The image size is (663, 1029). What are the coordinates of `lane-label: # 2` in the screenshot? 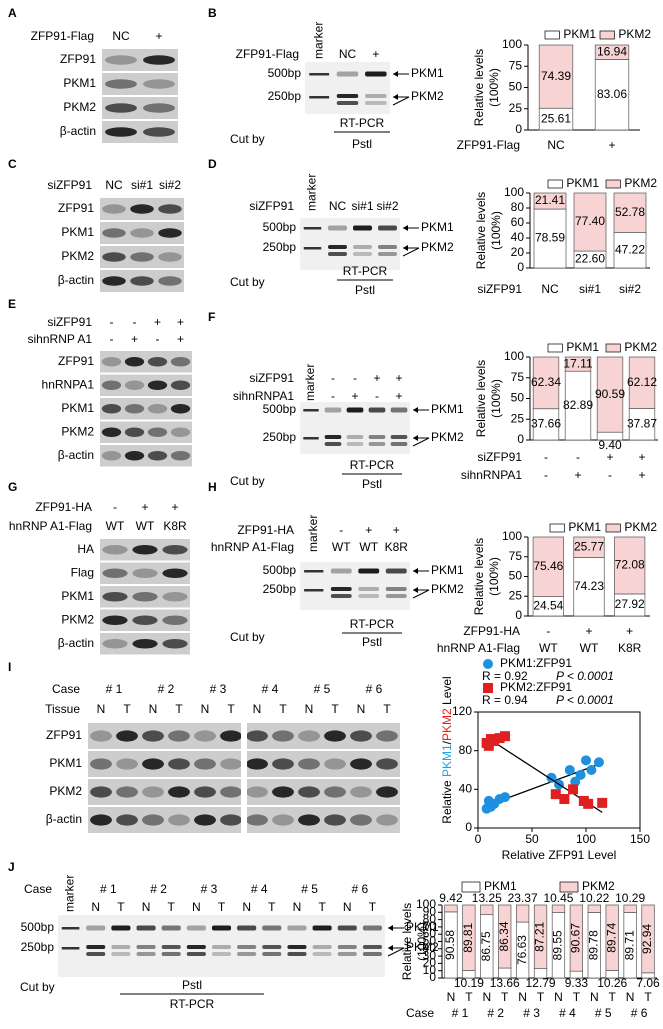 It's located at (166, 689).